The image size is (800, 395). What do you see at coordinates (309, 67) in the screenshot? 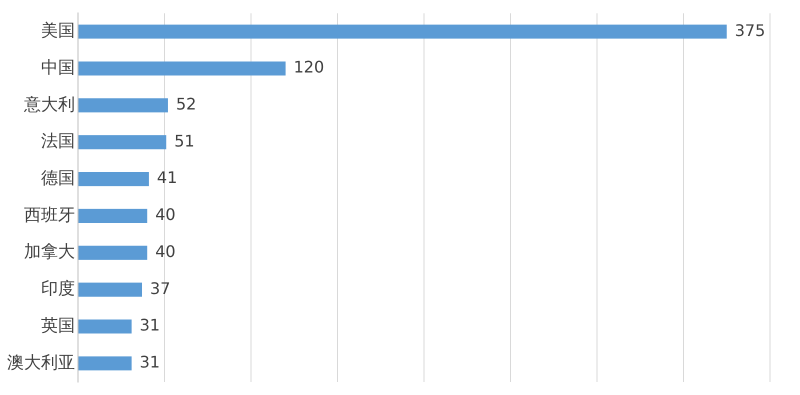
I see `data-label: 120` at bounding box center [309, 67].